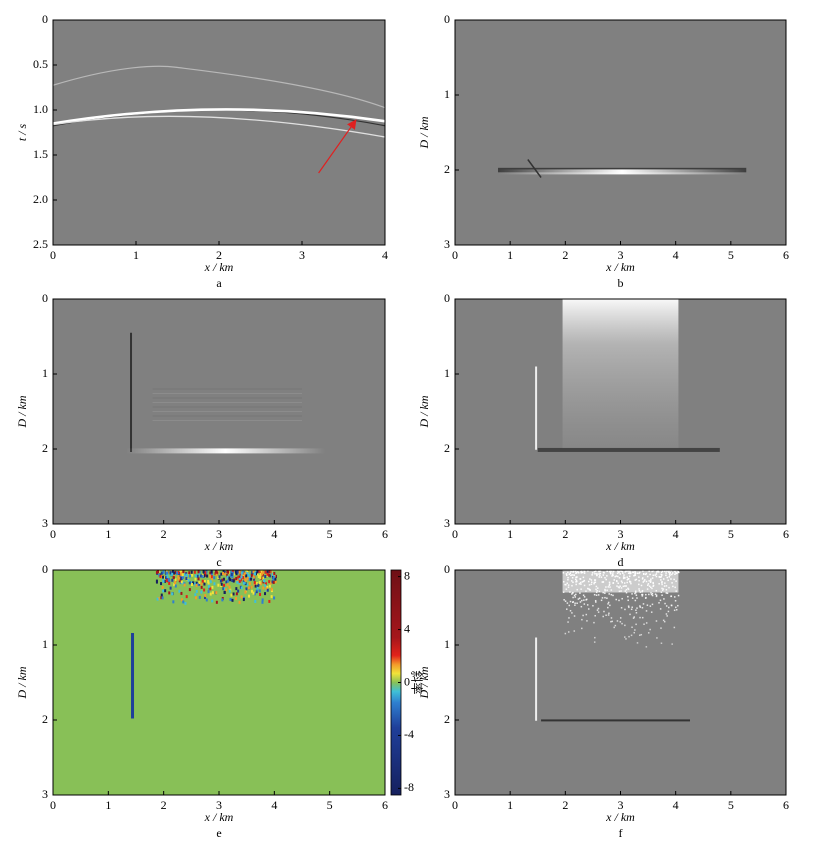  I want to click on colorbar-tick-label: 4, so click(407, 628).